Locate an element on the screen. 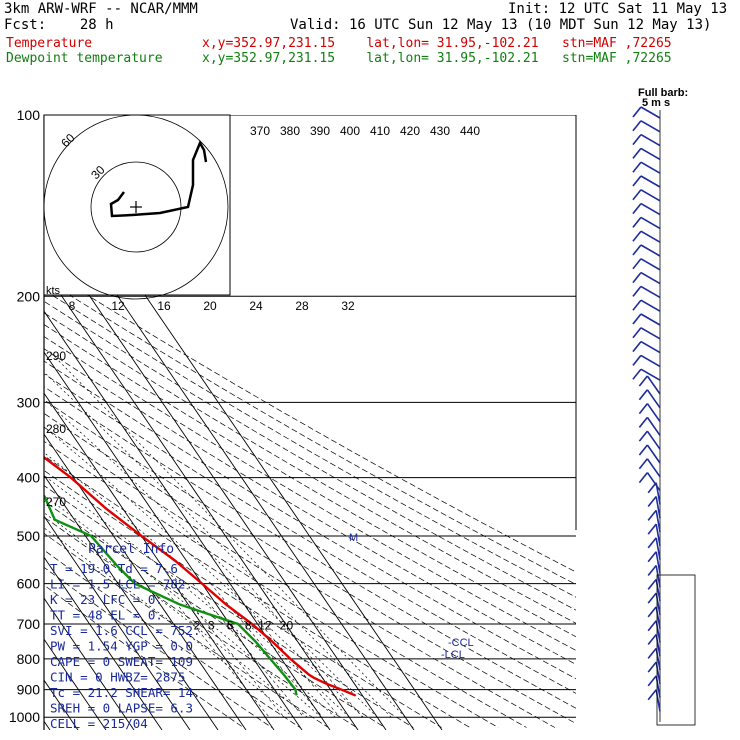  hodograph-ring is located at coordinates (136, 207).